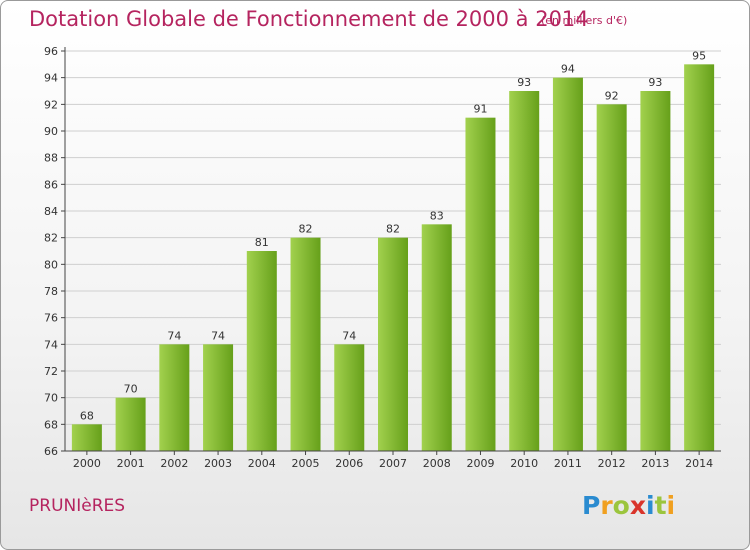 Image resolution: width=750 pixels, height=550 pixels. What do you see at coordinates (612, 95) in the screenshot?
I see `bar-value-label: 92` at bounding box center [612, 95].